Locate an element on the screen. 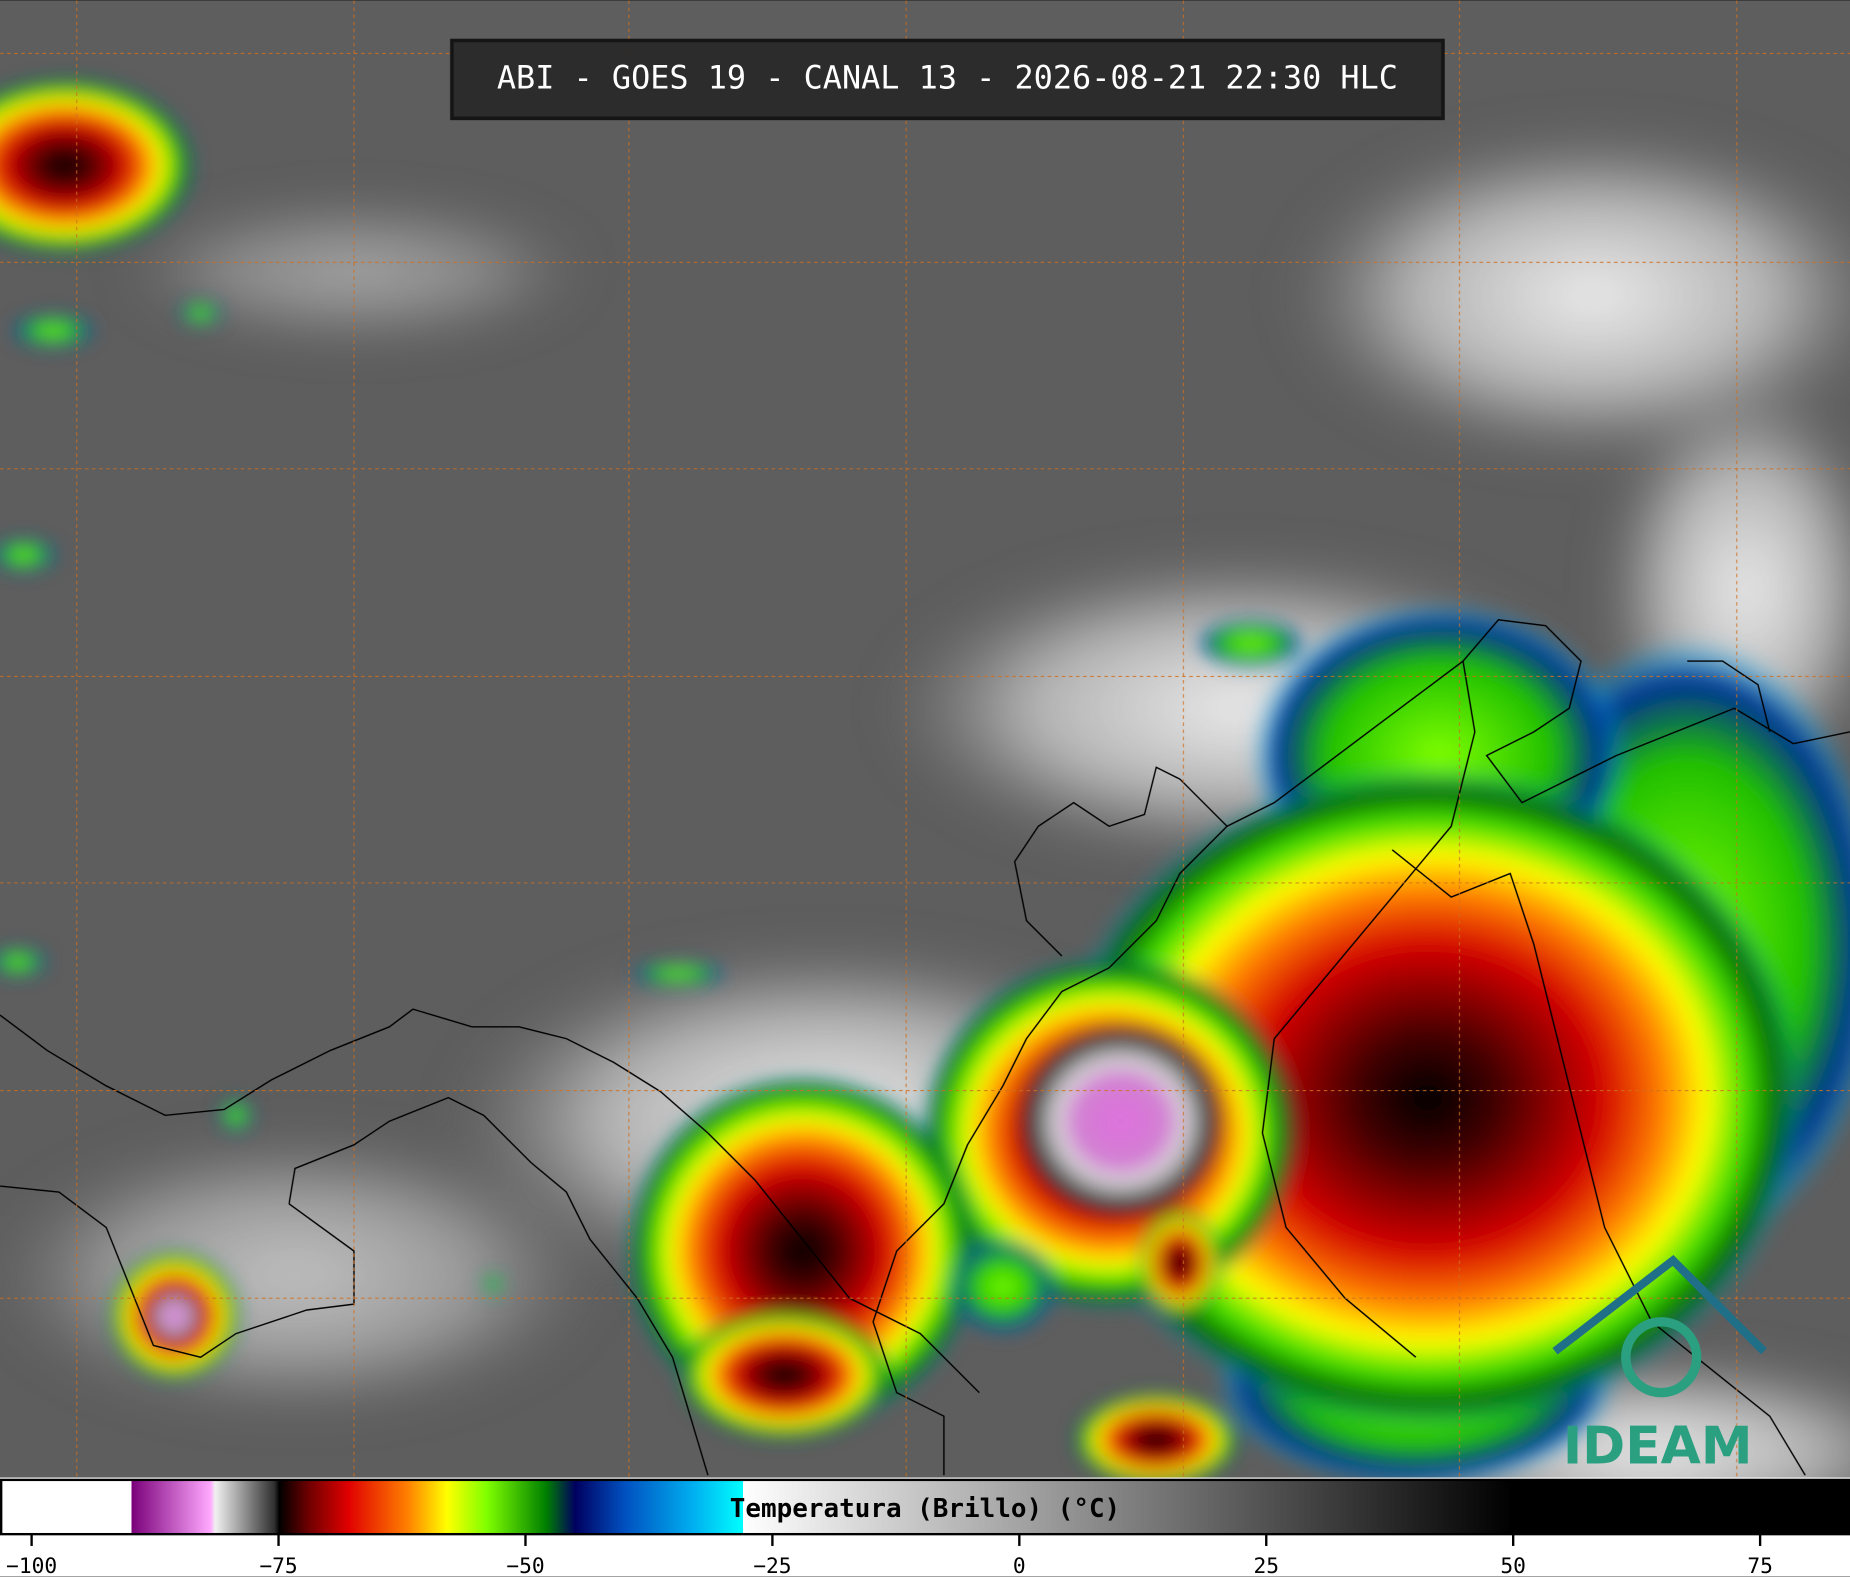 The height and width of the screenshot is (1577, 1850). logo: IDEAM is located at coordinates (1659, 1365).